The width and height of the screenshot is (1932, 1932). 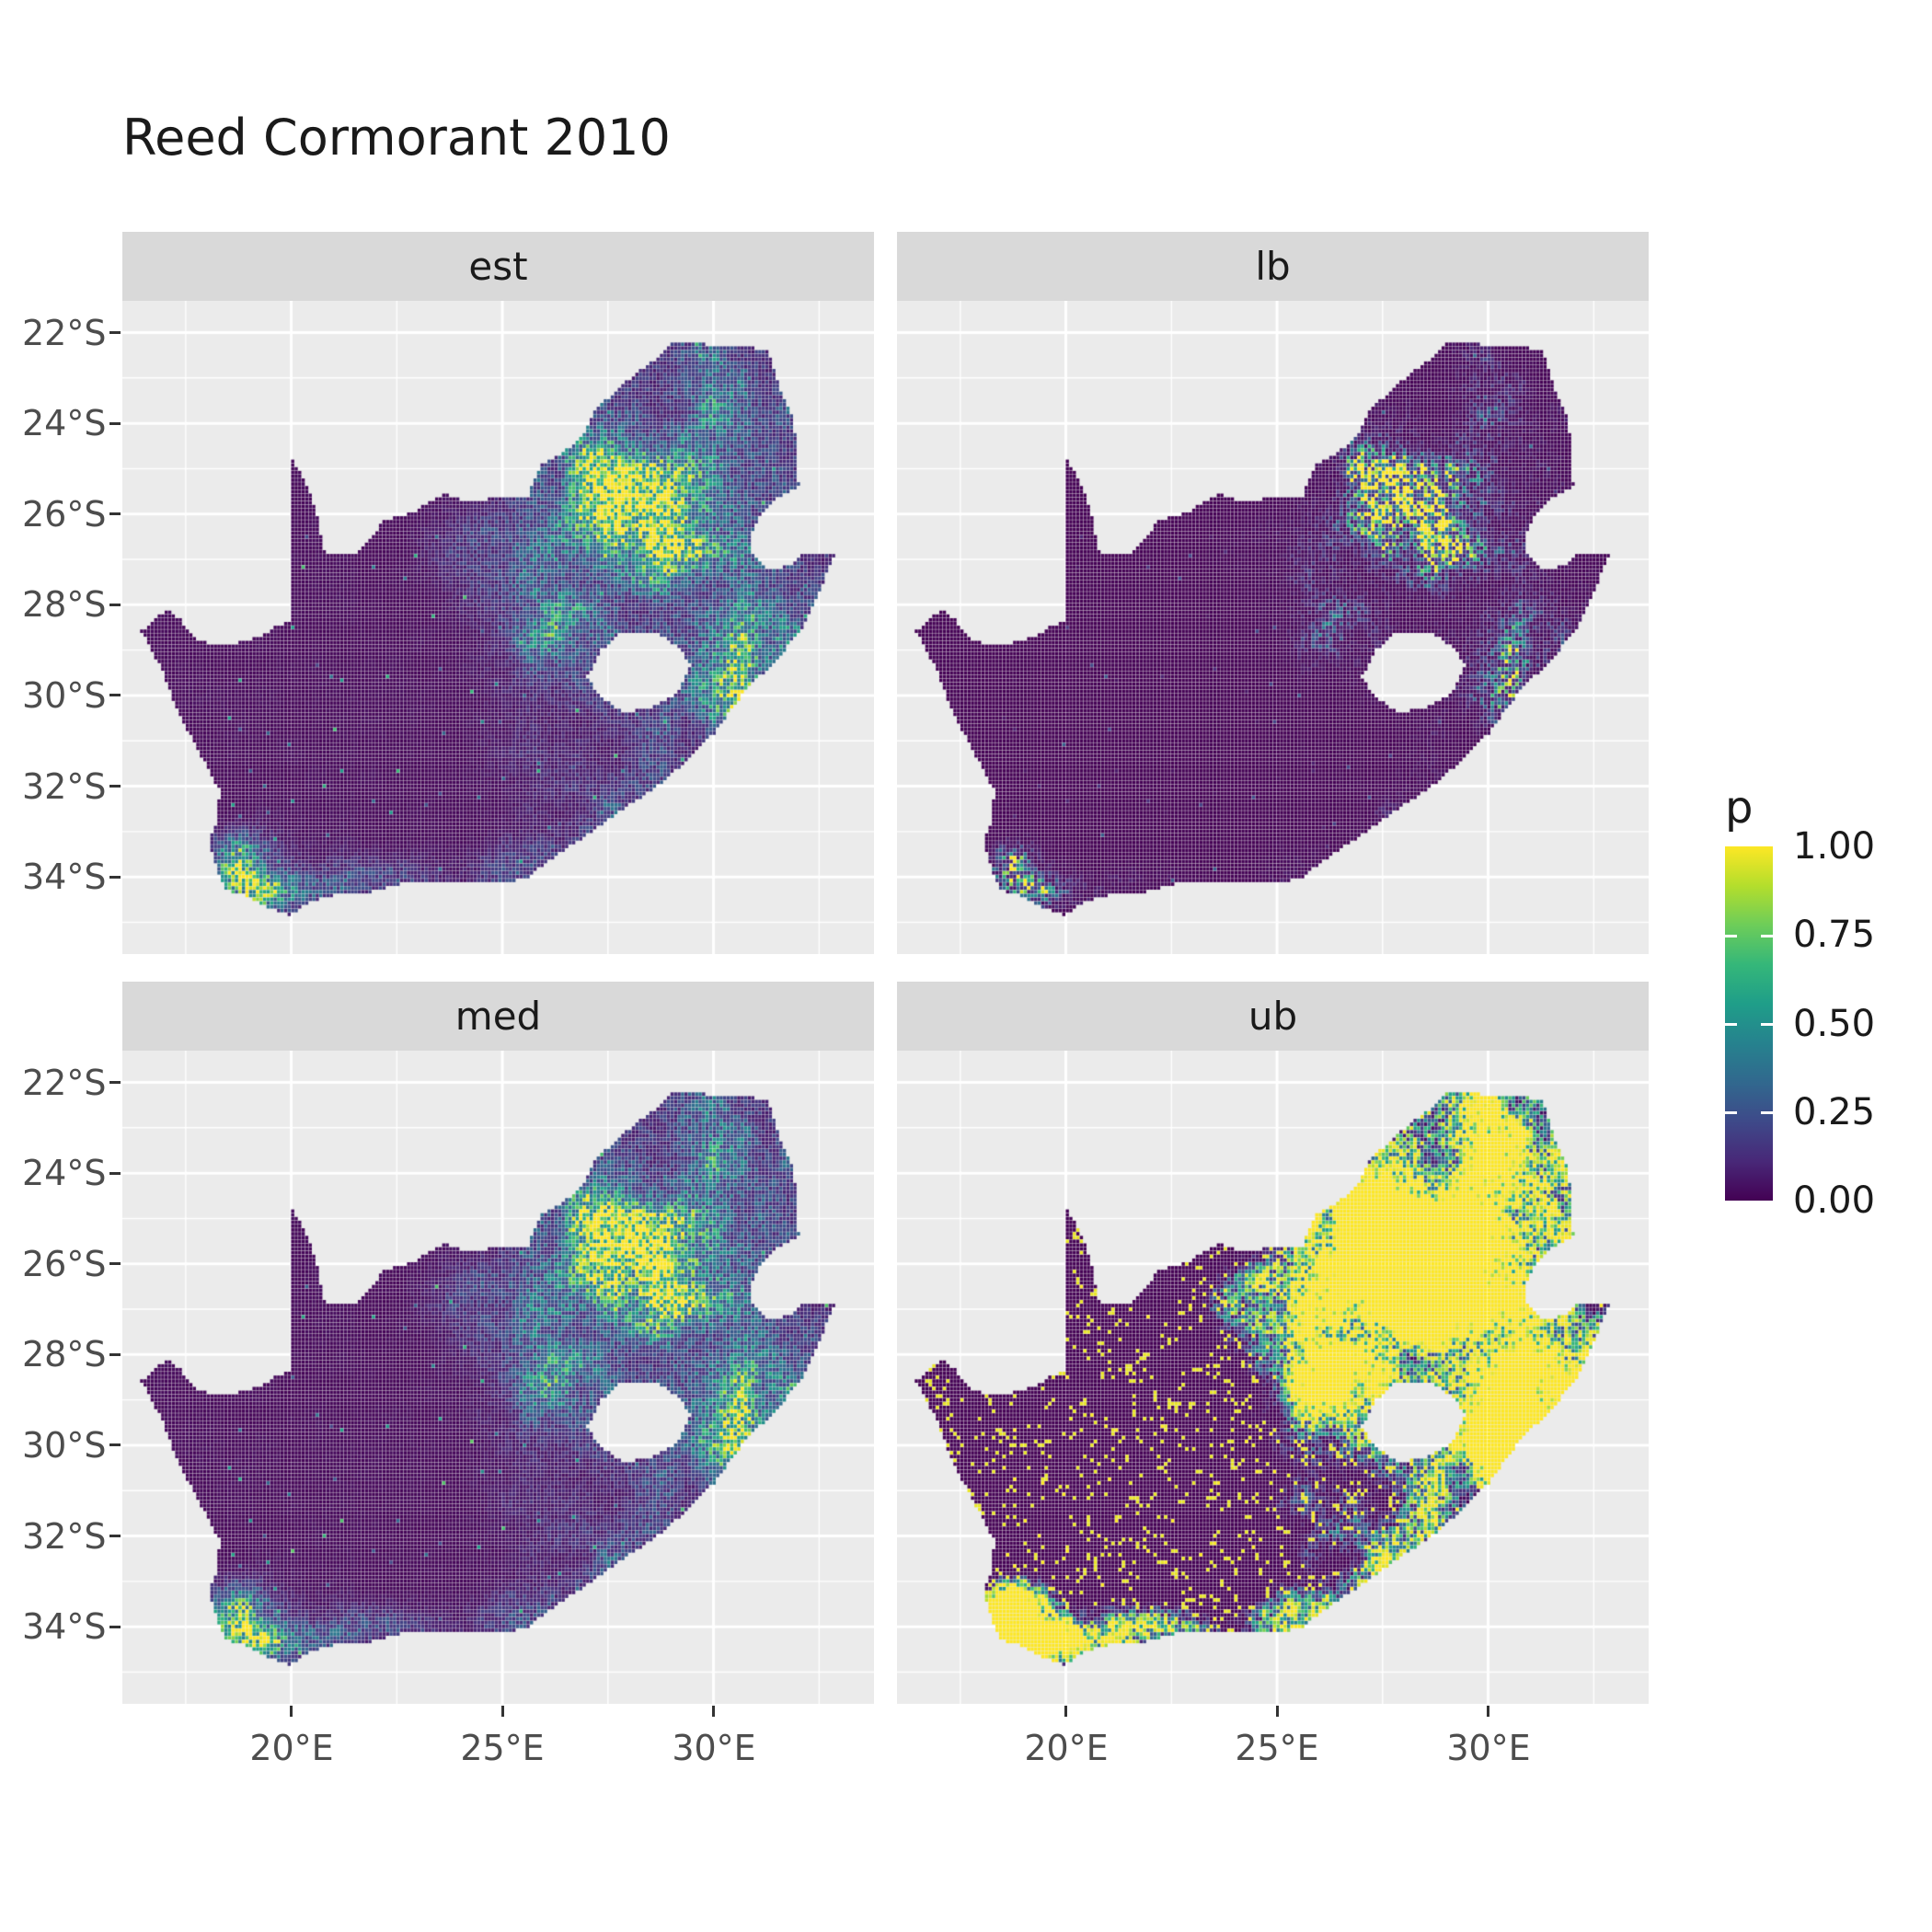 What do you see at coordinates (1834, 1112) in the screenshot?
I see `legend-tick-label: 0.25` at bounding box center [1834, 1112].